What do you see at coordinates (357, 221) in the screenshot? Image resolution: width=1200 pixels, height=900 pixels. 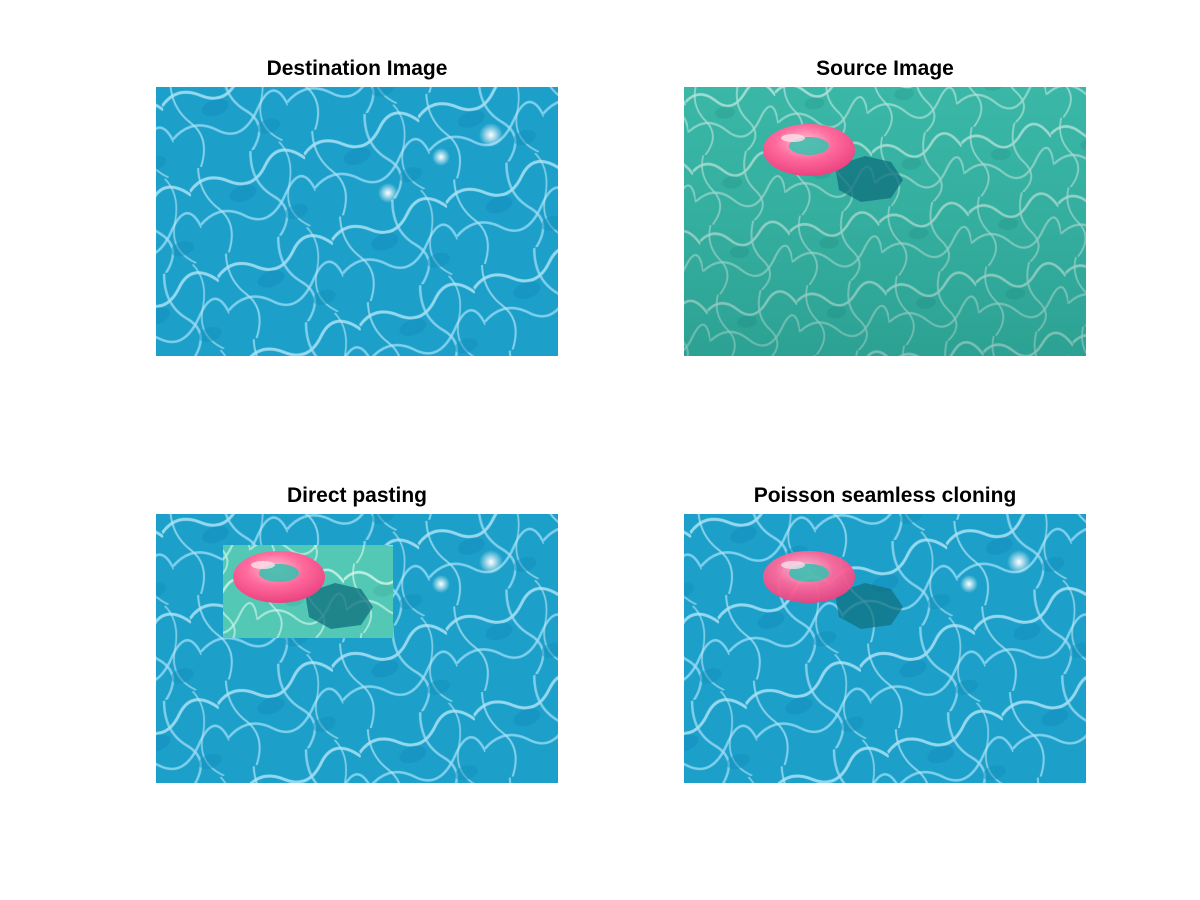 I see `pool-water-image` at bounding box center [357, 221].